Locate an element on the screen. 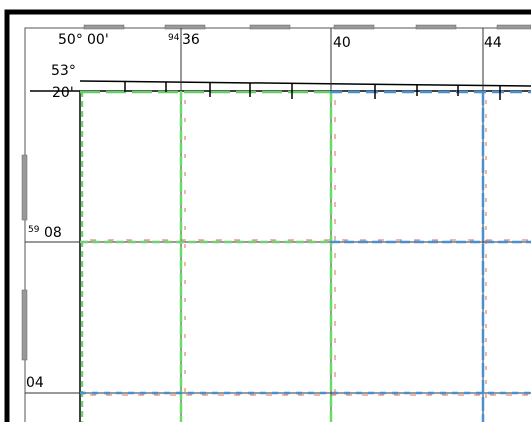 The width and height of the screenshot is (531, 422). northing-label: 04 is located at coordinates (35, 383).